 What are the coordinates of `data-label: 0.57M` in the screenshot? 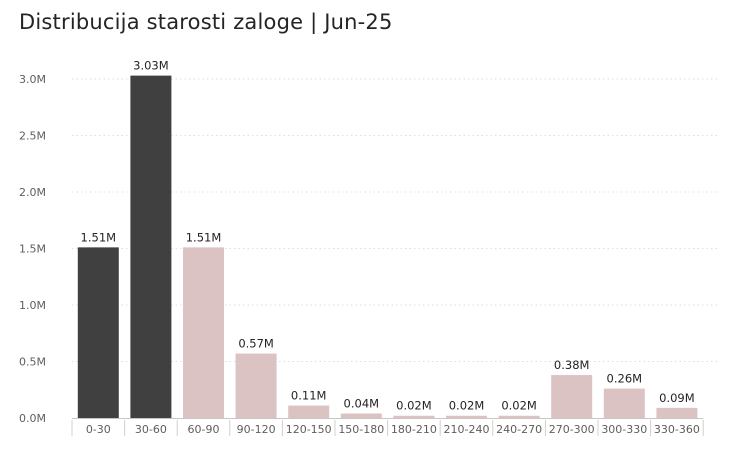 It's located at (256, 344).